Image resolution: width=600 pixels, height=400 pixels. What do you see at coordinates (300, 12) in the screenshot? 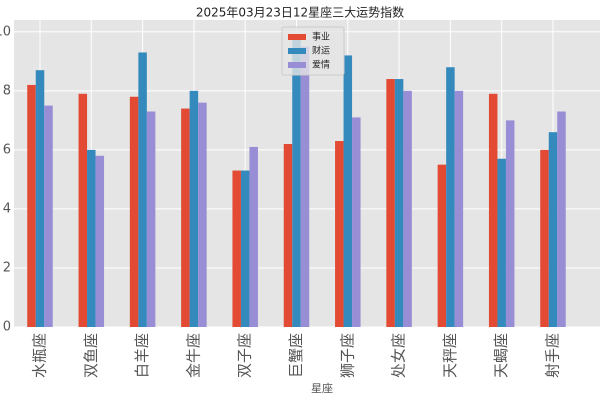
I see `chart-title: 2025年03月23日12星座三大运势指数` at bounding box center [300, 12].